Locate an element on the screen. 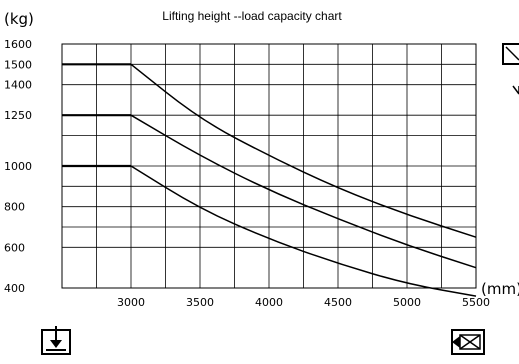  load-box-icon is located at coordinates (468, 342).